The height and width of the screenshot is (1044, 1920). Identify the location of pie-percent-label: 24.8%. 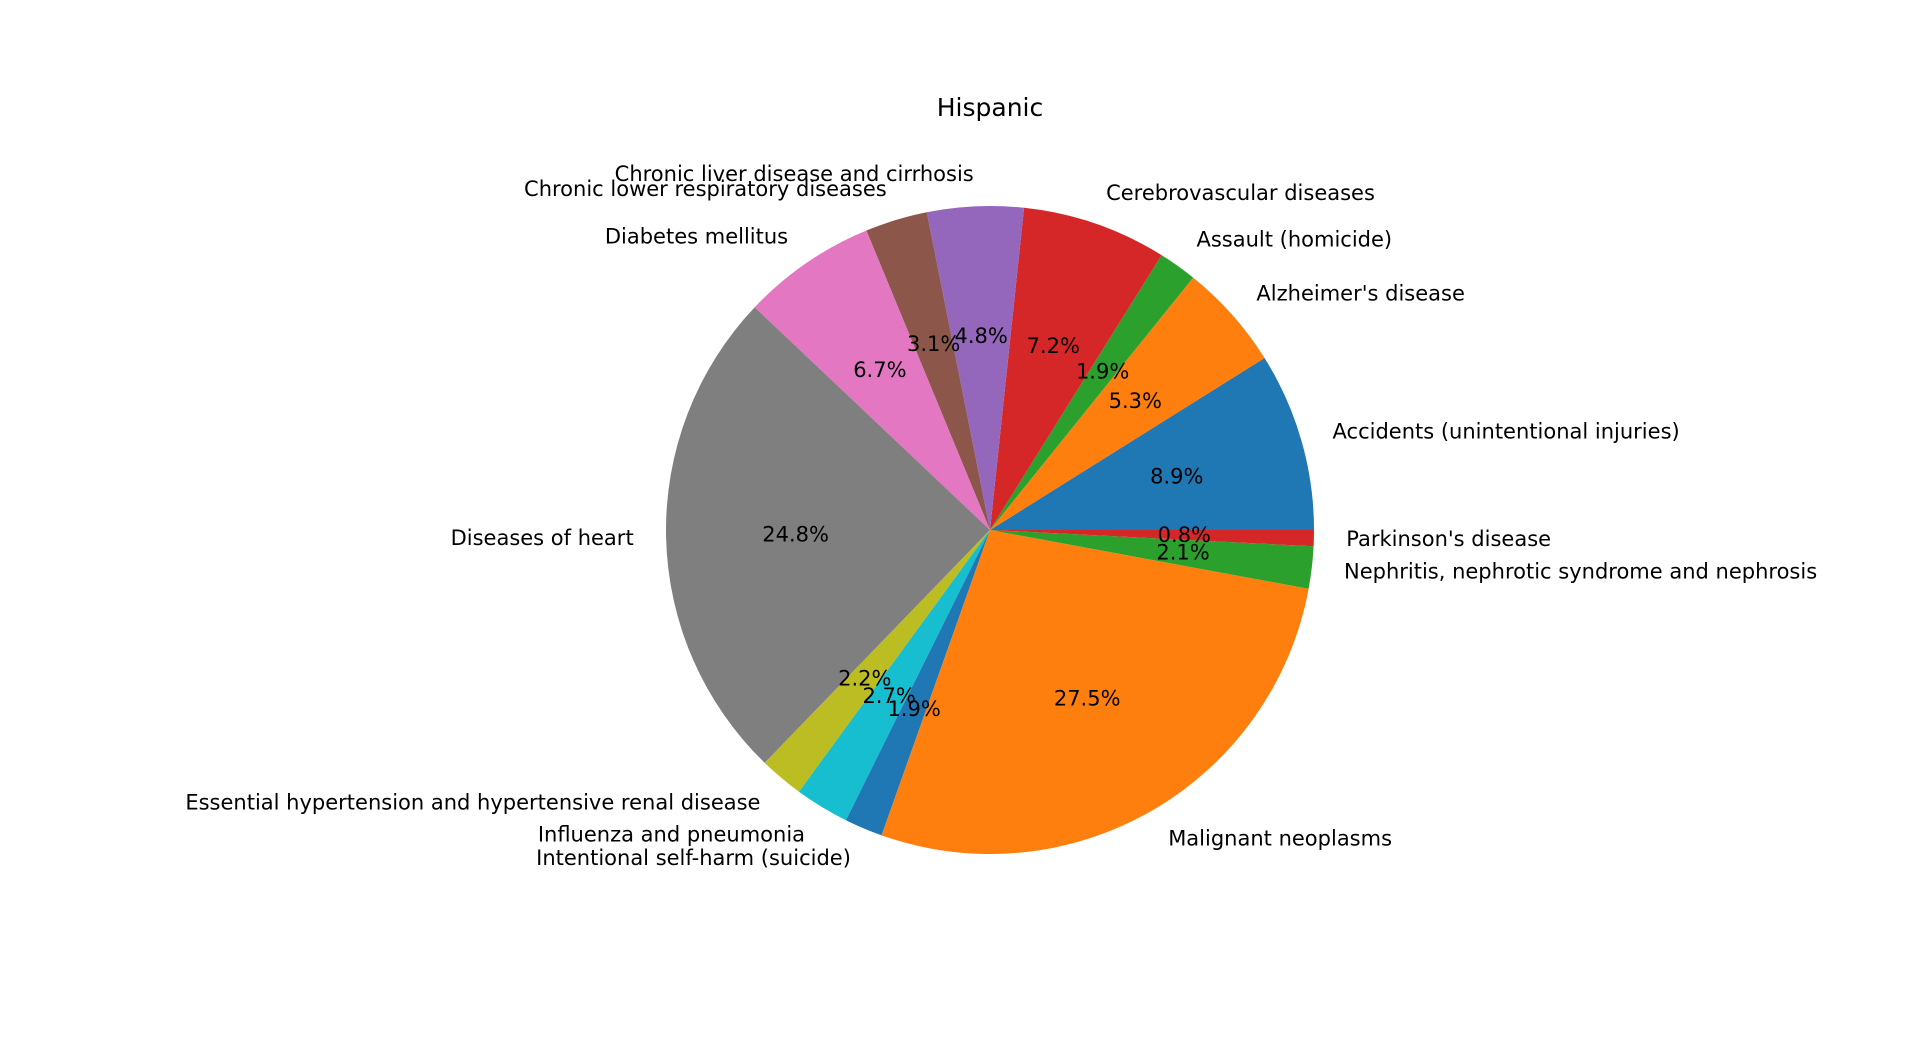
(795, 534).